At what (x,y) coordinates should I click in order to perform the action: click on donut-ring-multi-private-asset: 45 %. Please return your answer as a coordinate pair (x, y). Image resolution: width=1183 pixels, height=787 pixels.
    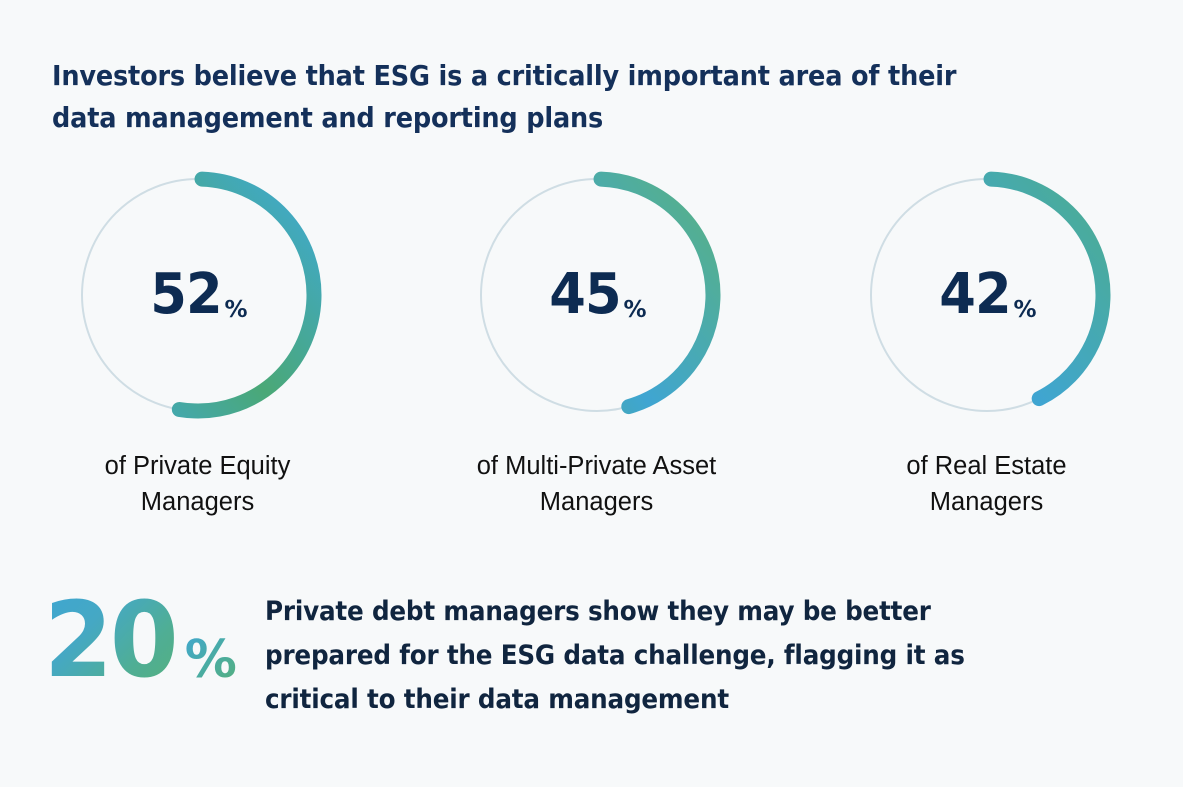
    Looking at the image, I should click on (597, 295).